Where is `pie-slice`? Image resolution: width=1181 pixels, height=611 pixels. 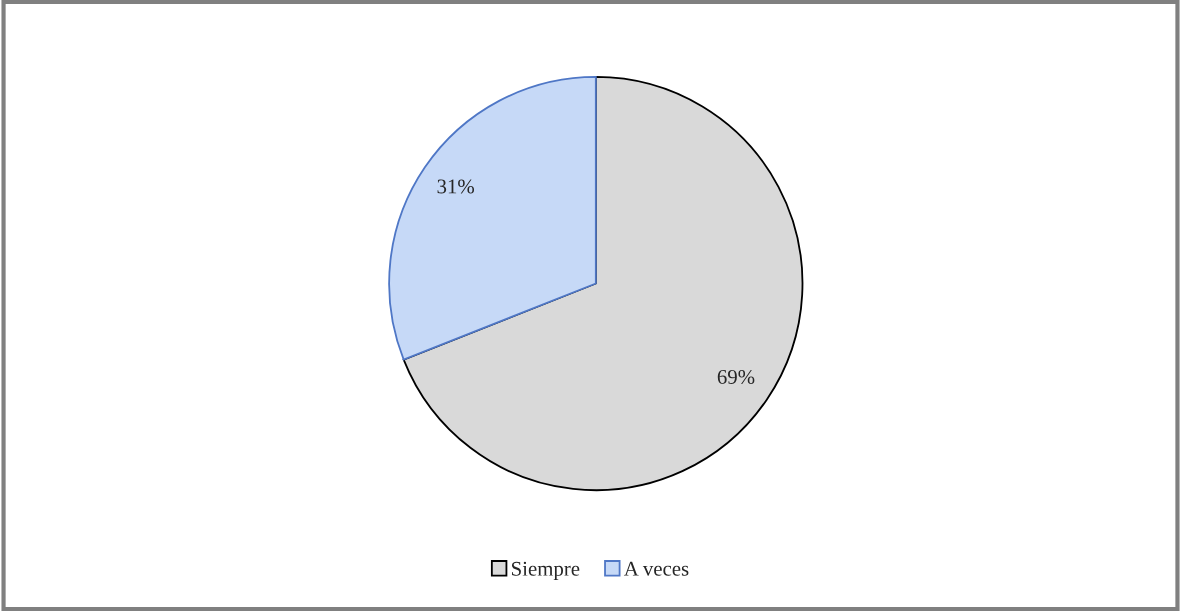
pie-slice is located at coordinates (492, 218).